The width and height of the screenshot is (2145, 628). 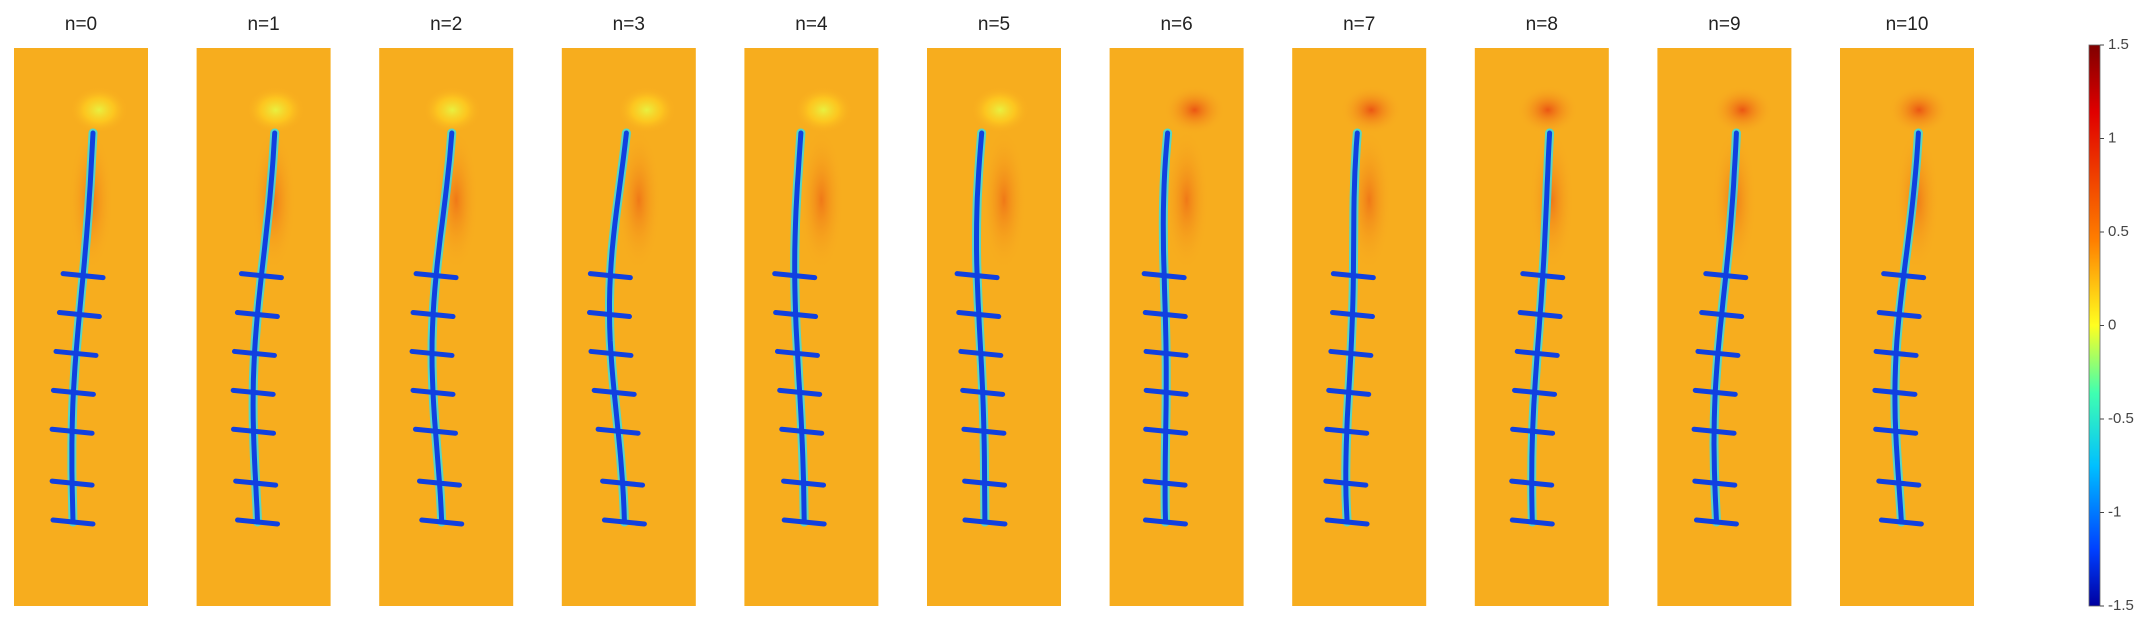 What do you see at coordinates (2121, 418) in the screenshot?
I see `colorbar-tick-label: -0.5` at bounding box center [2121, 418].